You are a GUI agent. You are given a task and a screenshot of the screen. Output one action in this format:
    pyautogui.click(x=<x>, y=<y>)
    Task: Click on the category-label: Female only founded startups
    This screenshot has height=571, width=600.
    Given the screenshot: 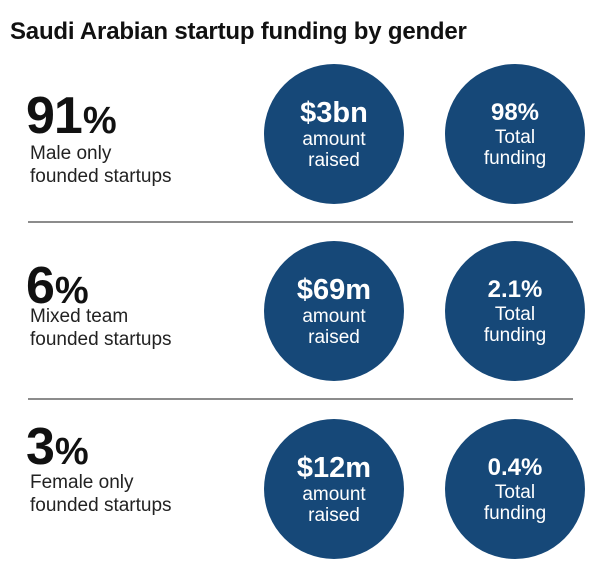 What is the action you would take?
    pyautogui.click(x=101, y=494)
    